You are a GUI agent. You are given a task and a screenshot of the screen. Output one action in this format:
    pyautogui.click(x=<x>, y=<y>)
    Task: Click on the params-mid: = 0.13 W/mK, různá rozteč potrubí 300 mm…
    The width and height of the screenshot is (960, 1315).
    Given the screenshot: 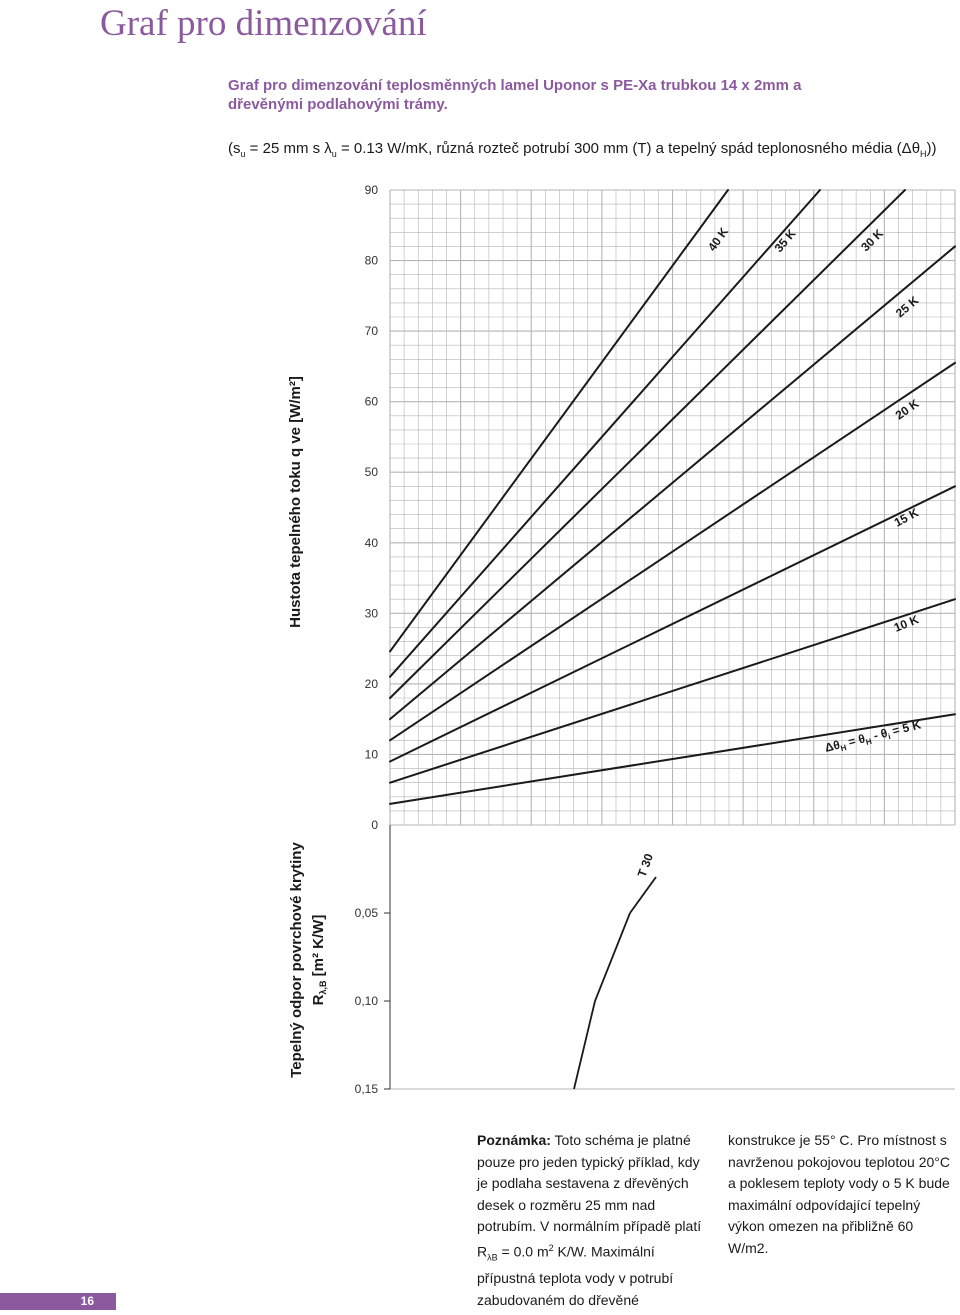 What is the action you would take?
    pyautogui.click(x=628, y=148)
    